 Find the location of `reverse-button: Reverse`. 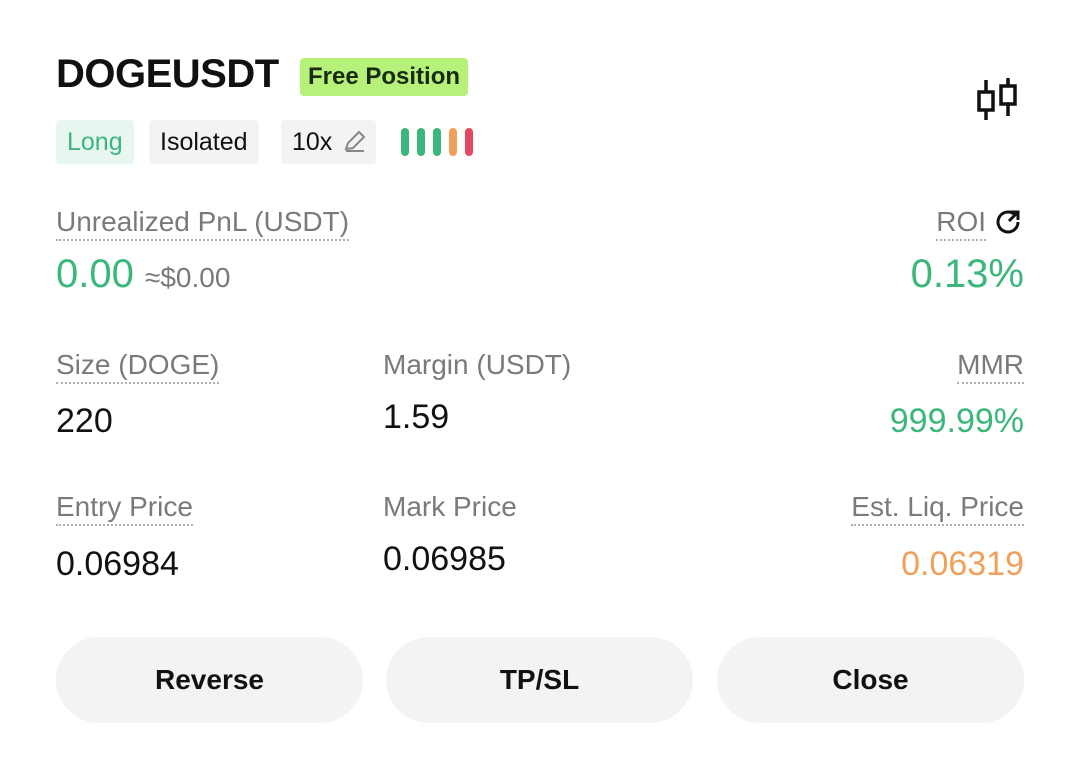

reverse-button: Reverse is located at coordinates (209, 680).